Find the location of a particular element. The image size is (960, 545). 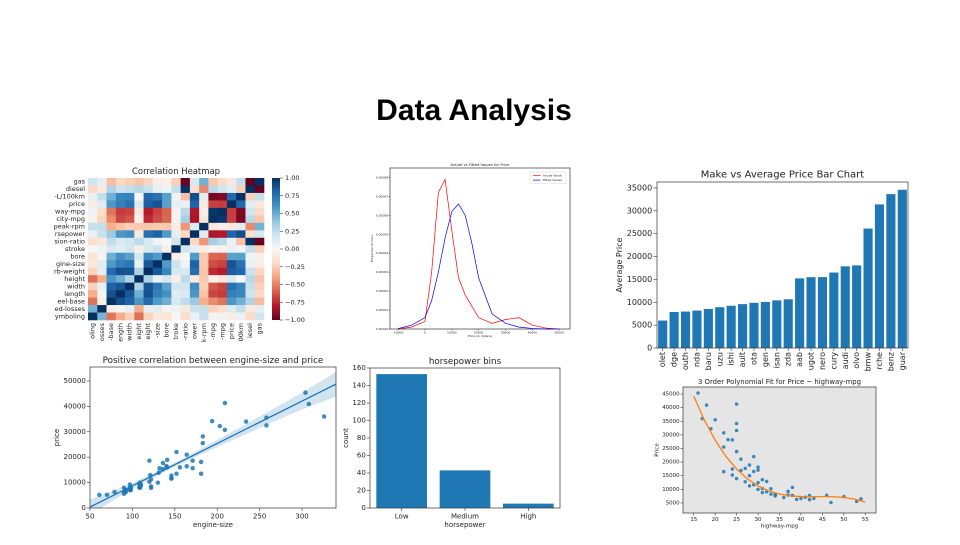

y-tick-label: 20000 is located at coordinates (639, 256).